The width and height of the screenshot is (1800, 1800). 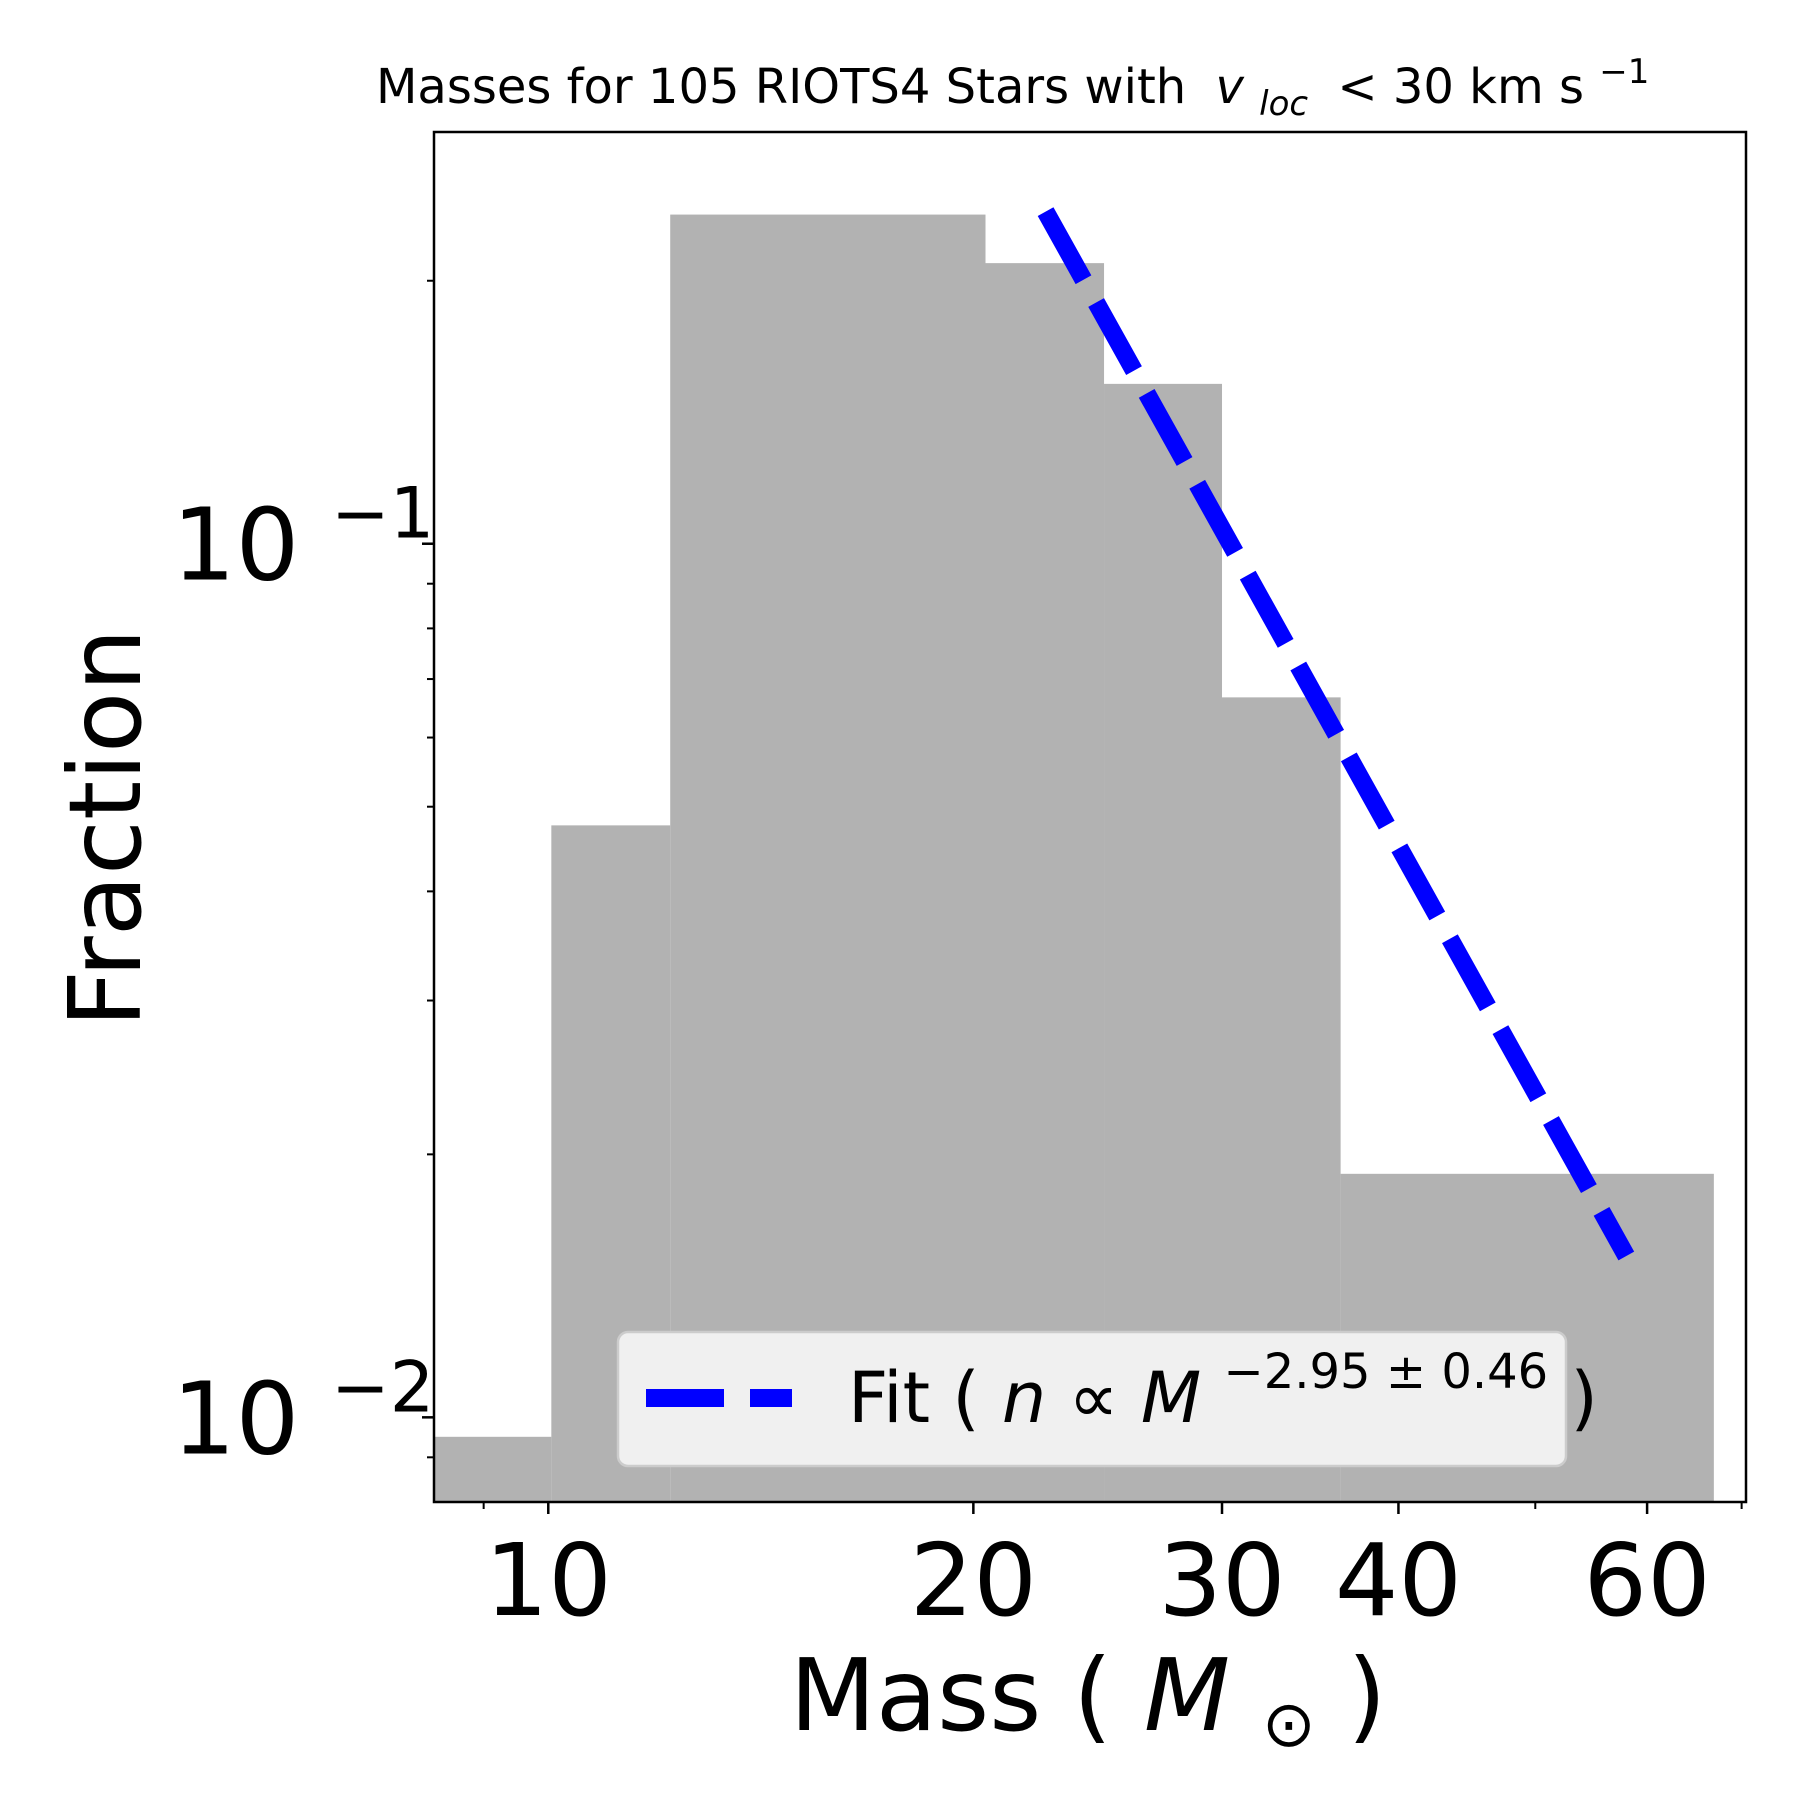 What do you see at coordinates (1366, 1695) in the screenshot?
I see `x-axis-label-suffix: )` at bounding box center [1366, 1695].